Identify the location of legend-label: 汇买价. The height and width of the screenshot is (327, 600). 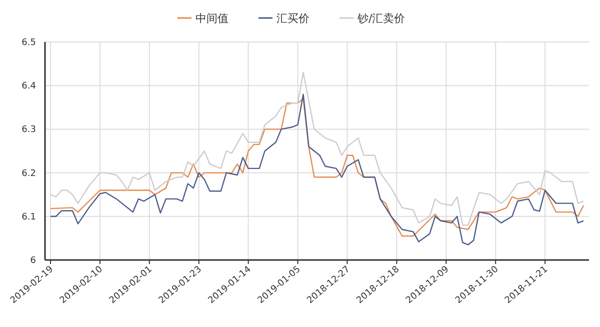
(293, 18).